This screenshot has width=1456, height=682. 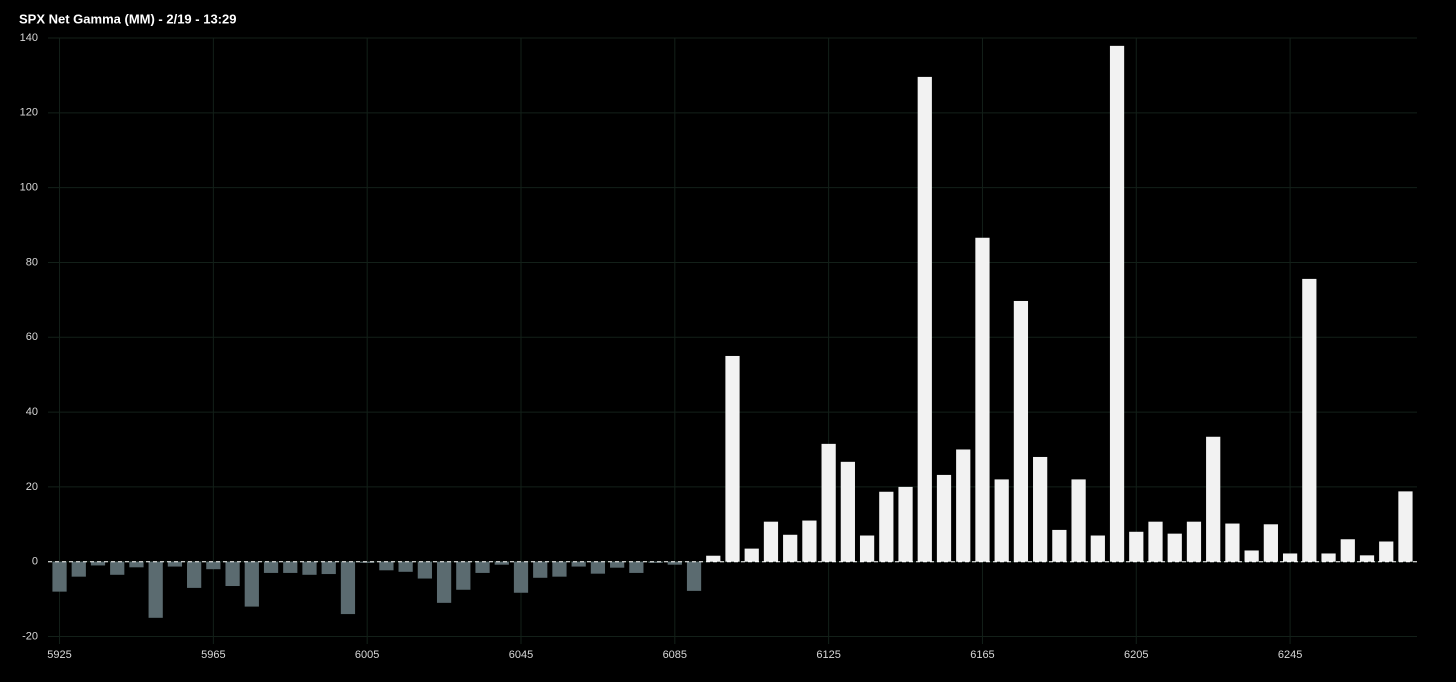 What do you see at coordinates (1290, 655) in the screenshot?
I see `x-tick-label: 6245` at bounding box center [1290, 655].